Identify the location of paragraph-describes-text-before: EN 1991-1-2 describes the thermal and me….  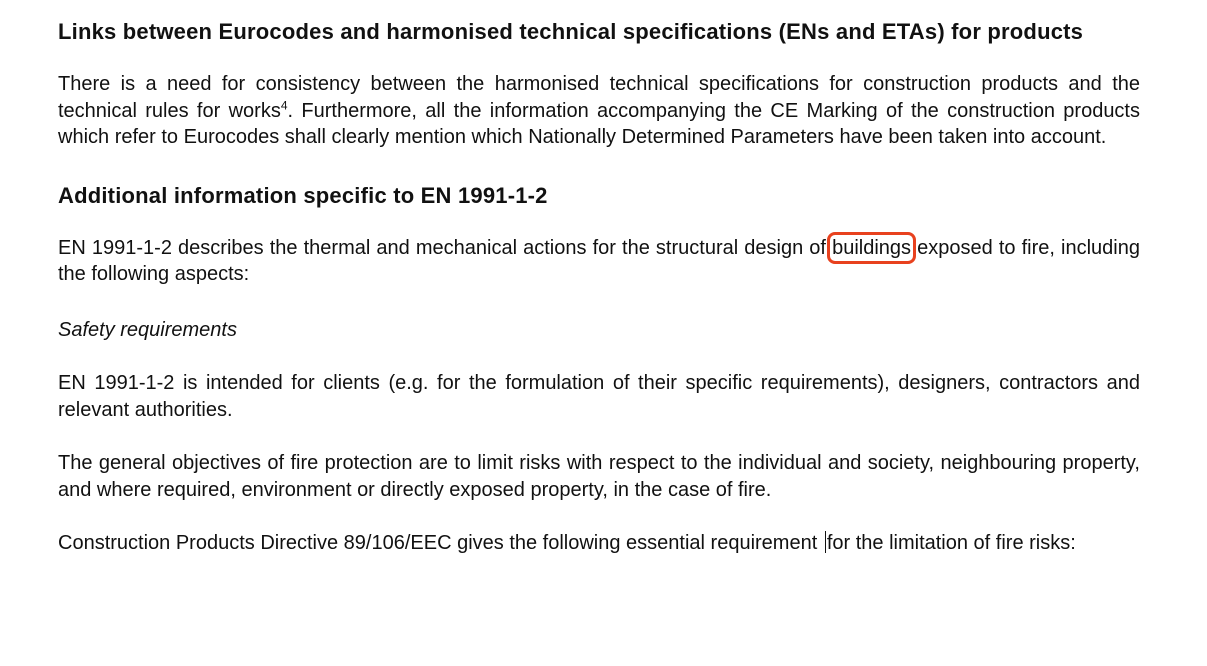
(445, 247).